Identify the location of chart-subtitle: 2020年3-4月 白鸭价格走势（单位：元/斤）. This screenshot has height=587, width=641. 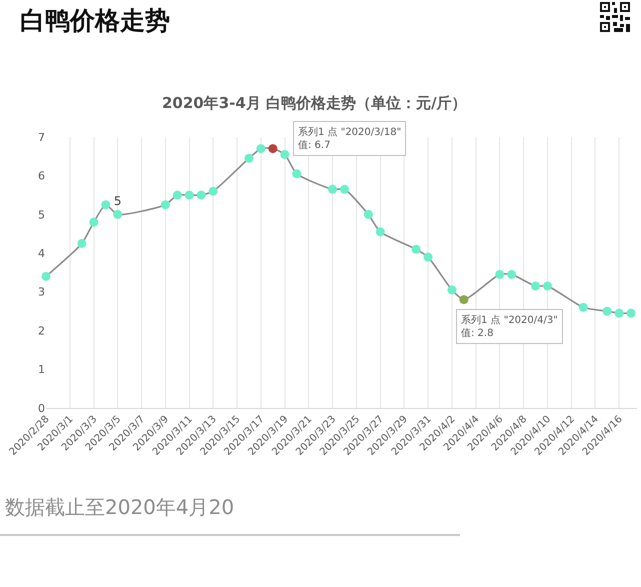
(314, 103).